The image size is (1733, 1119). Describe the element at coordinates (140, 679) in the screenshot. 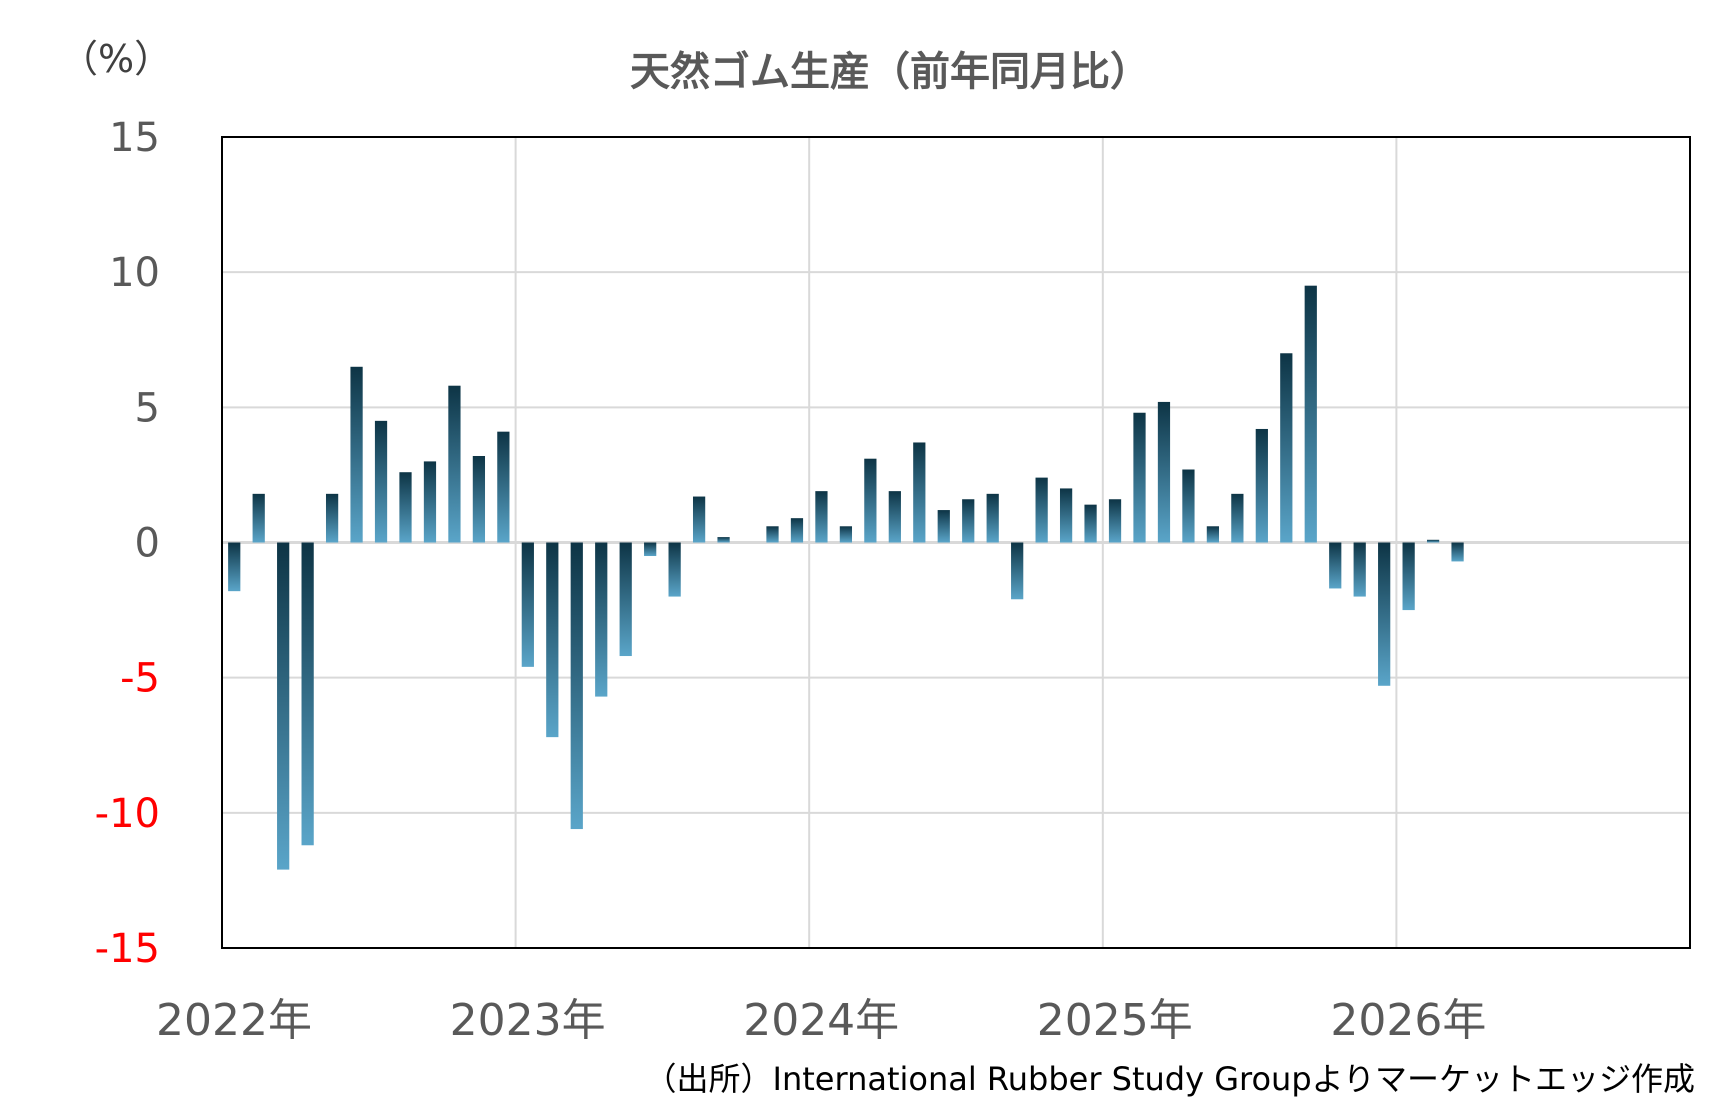

I see `y-tick-label: -5` at that location.